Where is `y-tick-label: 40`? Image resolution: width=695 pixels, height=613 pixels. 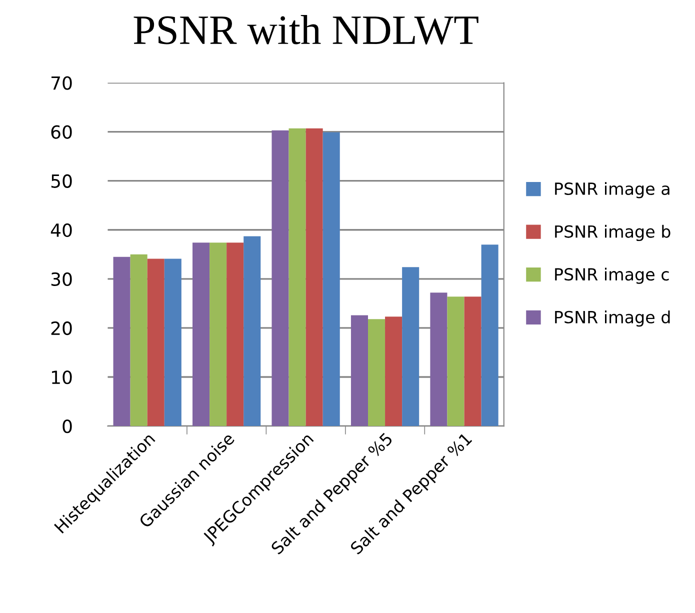 y-tick-label: 40 is located at coordinates (61, 230).